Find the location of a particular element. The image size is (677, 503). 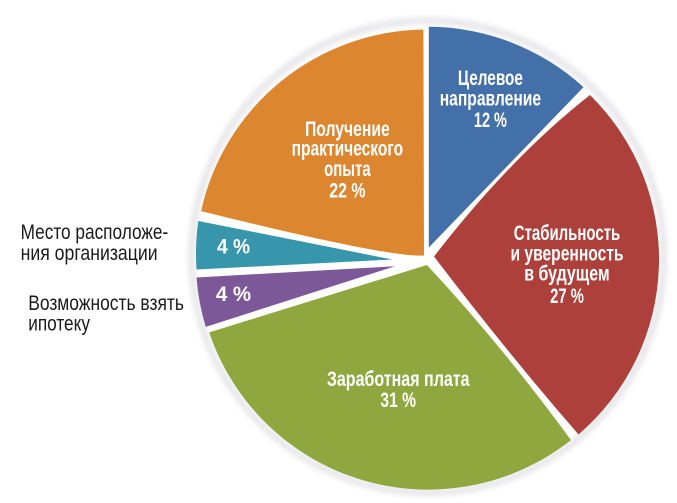

svg-text: опыта is located at coordinates (347, 169).